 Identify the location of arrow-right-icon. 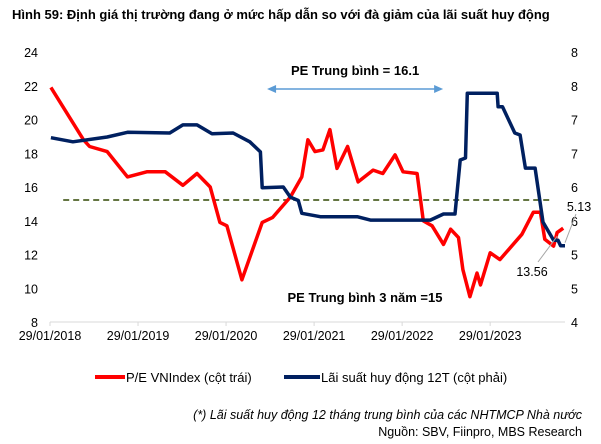
(439, 89).